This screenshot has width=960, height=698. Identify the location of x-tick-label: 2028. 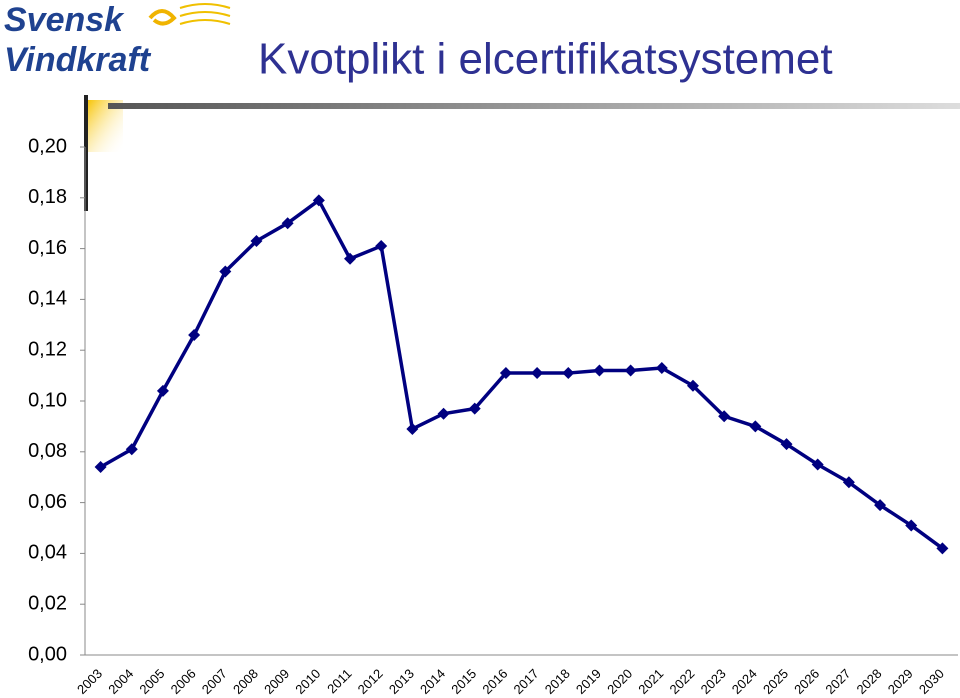
(869, 681).